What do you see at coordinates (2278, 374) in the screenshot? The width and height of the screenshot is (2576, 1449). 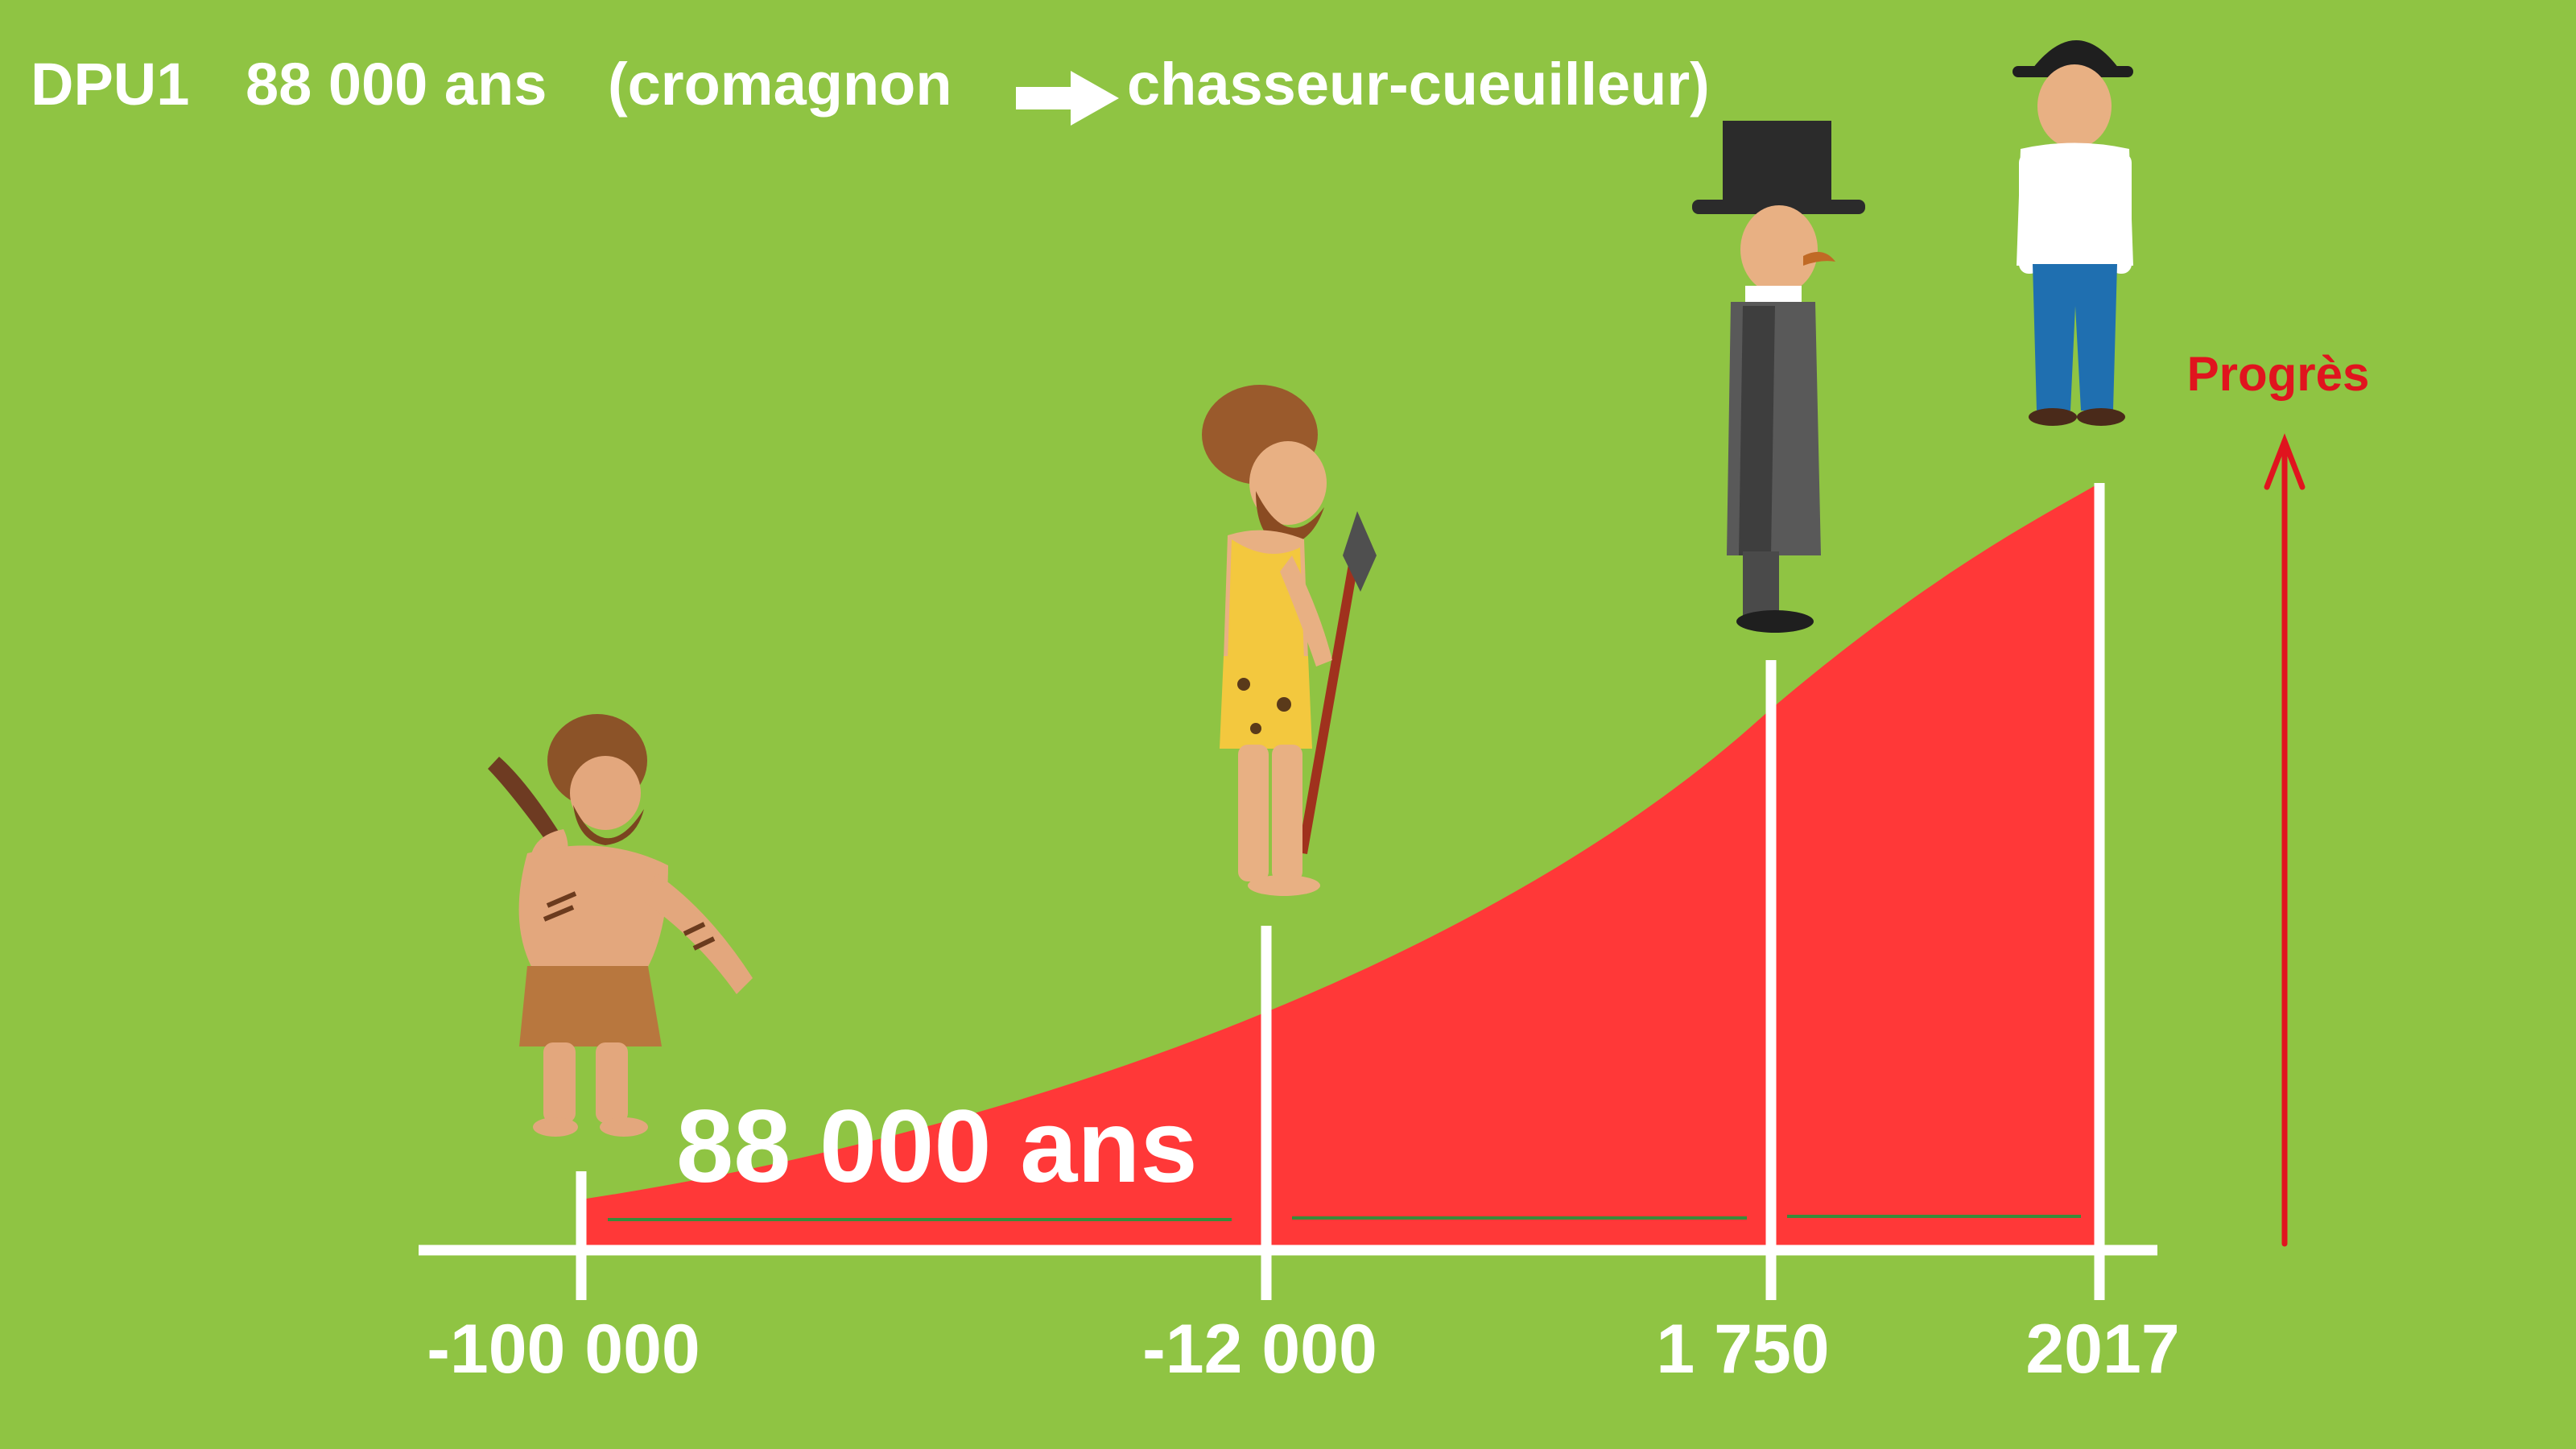 I see `progress-label: Progrès` at bounding box center [2278, 374].